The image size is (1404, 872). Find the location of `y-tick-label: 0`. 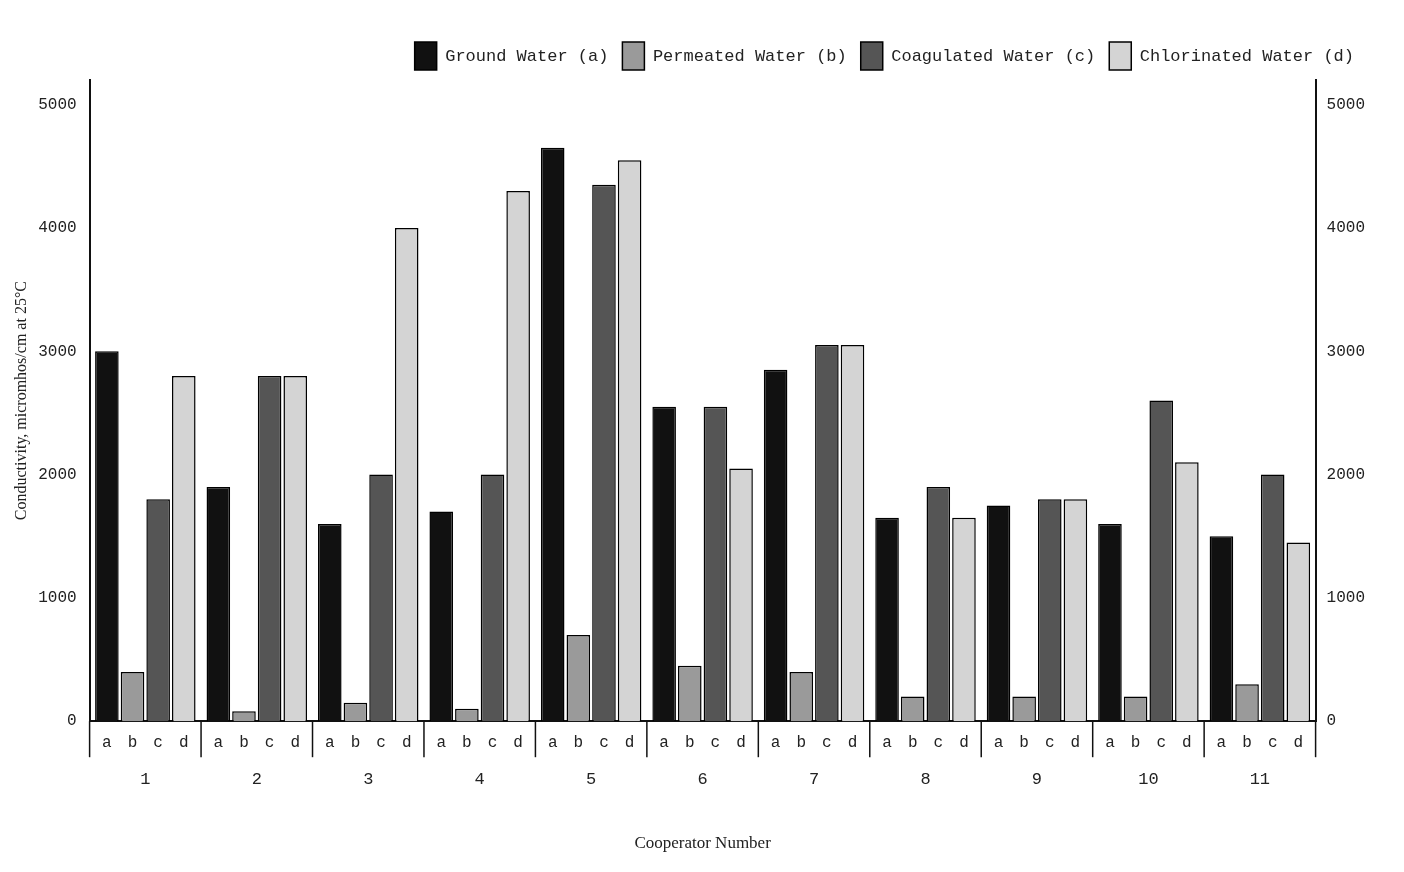

y-tick-label: 0 is located at coordinates (72, 721).